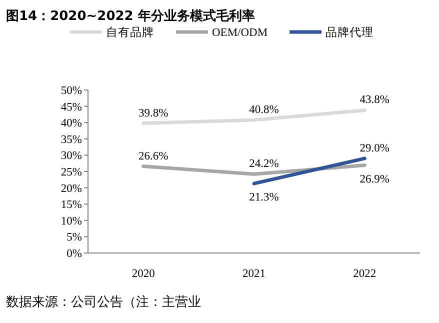  Describe the element at coordinates (375, 100) in the screenshot. I see `data-label: 43.8%` at that location.